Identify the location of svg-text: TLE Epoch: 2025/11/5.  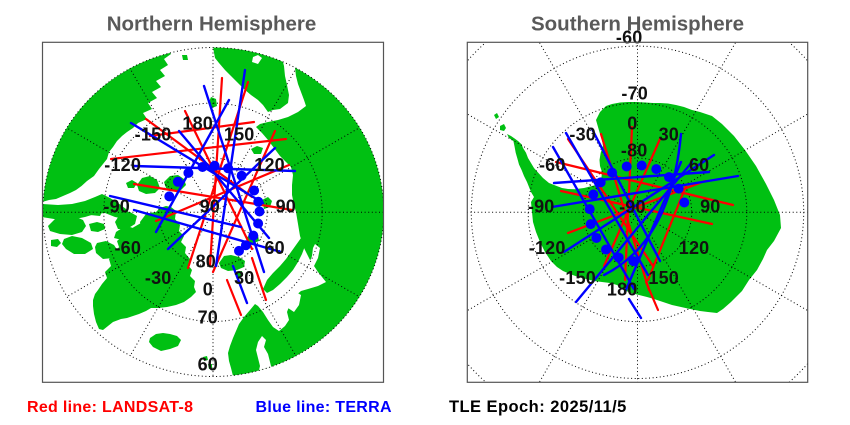
(538, 407).